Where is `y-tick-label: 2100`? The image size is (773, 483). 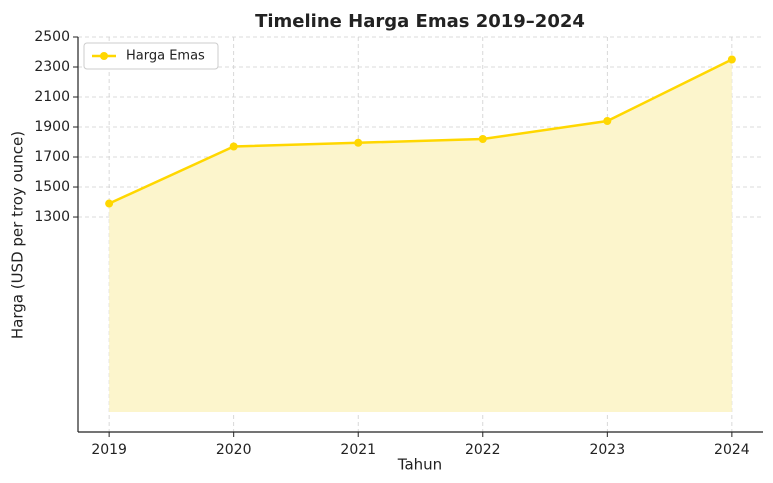 y-tick-label: 2100 is located at coordinates (52, 97).